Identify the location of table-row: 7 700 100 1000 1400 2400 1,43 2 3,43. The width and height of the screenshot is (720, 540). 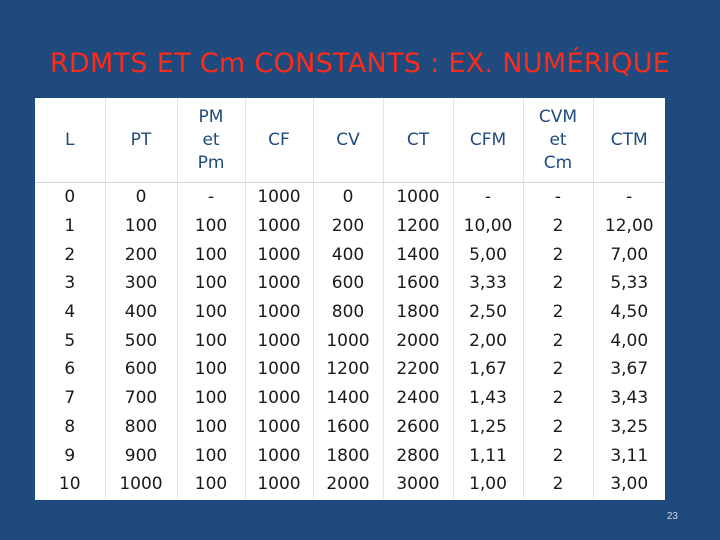
(350, 398).